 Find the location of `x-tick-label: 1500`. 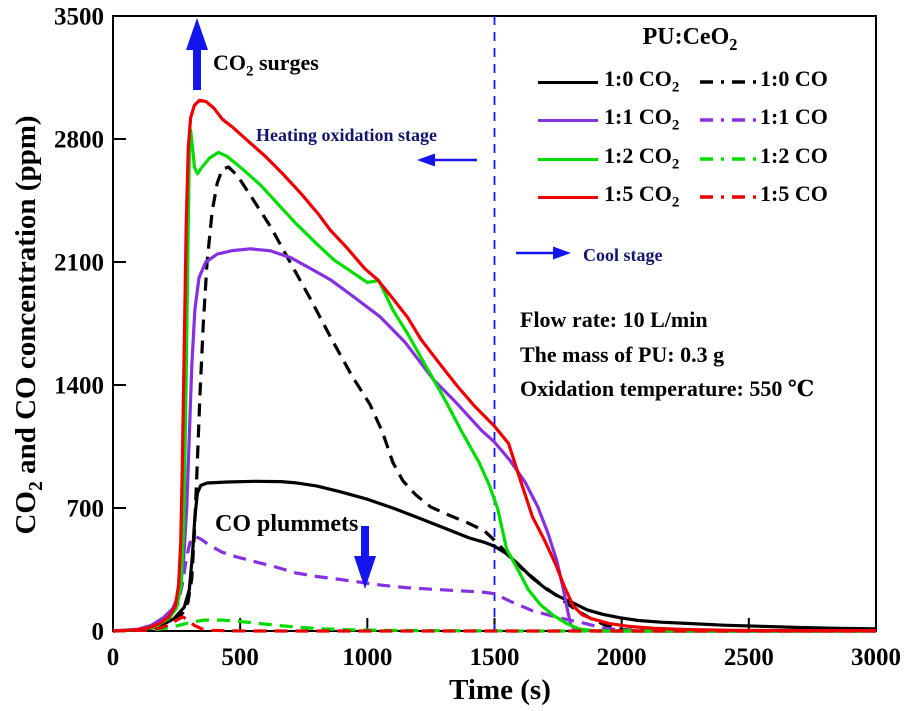

x-tick-label: 1500 is located at coordinates (495, 657).